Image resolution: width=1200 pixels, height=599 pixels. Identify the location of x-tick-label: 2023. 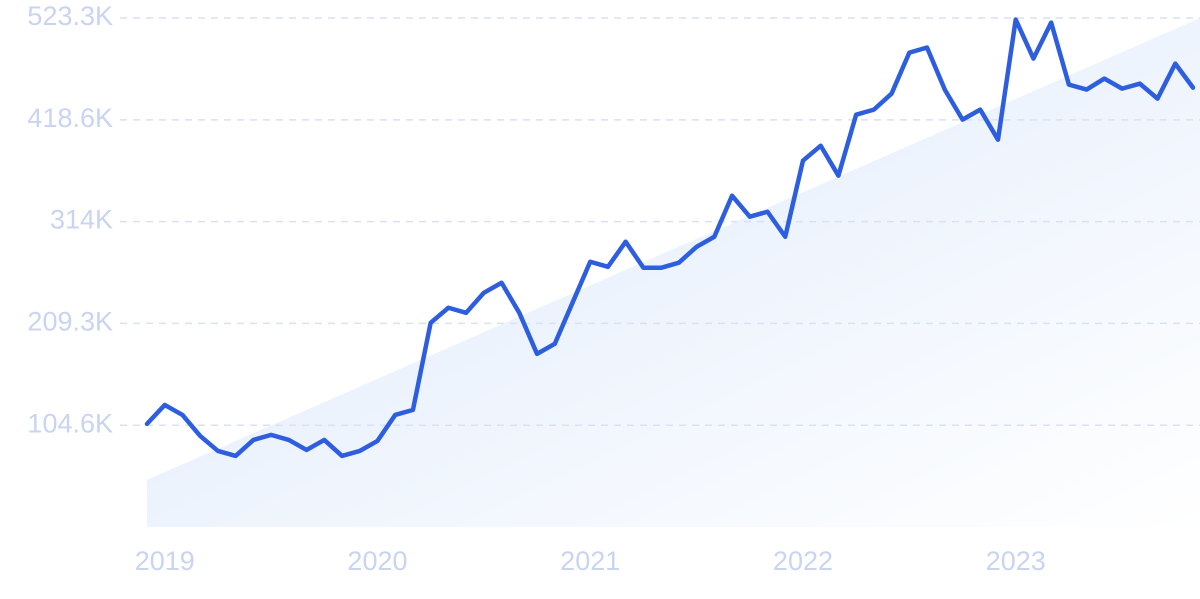
(1016, 561).